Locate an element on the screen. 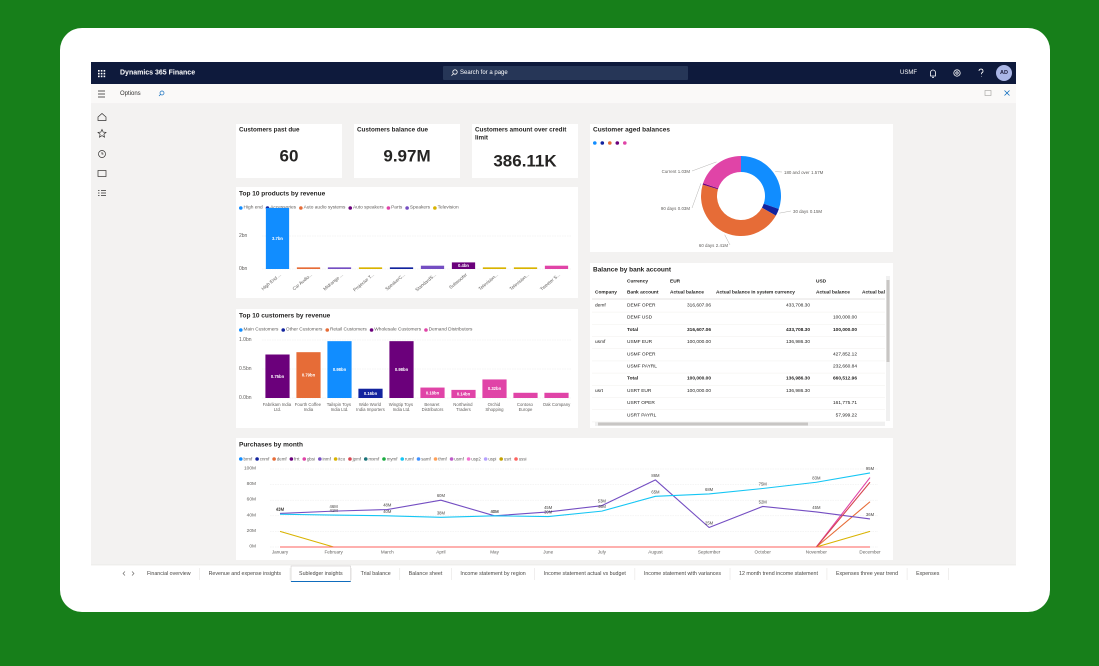 This screenshot has width=1099, height=666. table-cell: 100,000.00 is located at coordinates (845, 330).